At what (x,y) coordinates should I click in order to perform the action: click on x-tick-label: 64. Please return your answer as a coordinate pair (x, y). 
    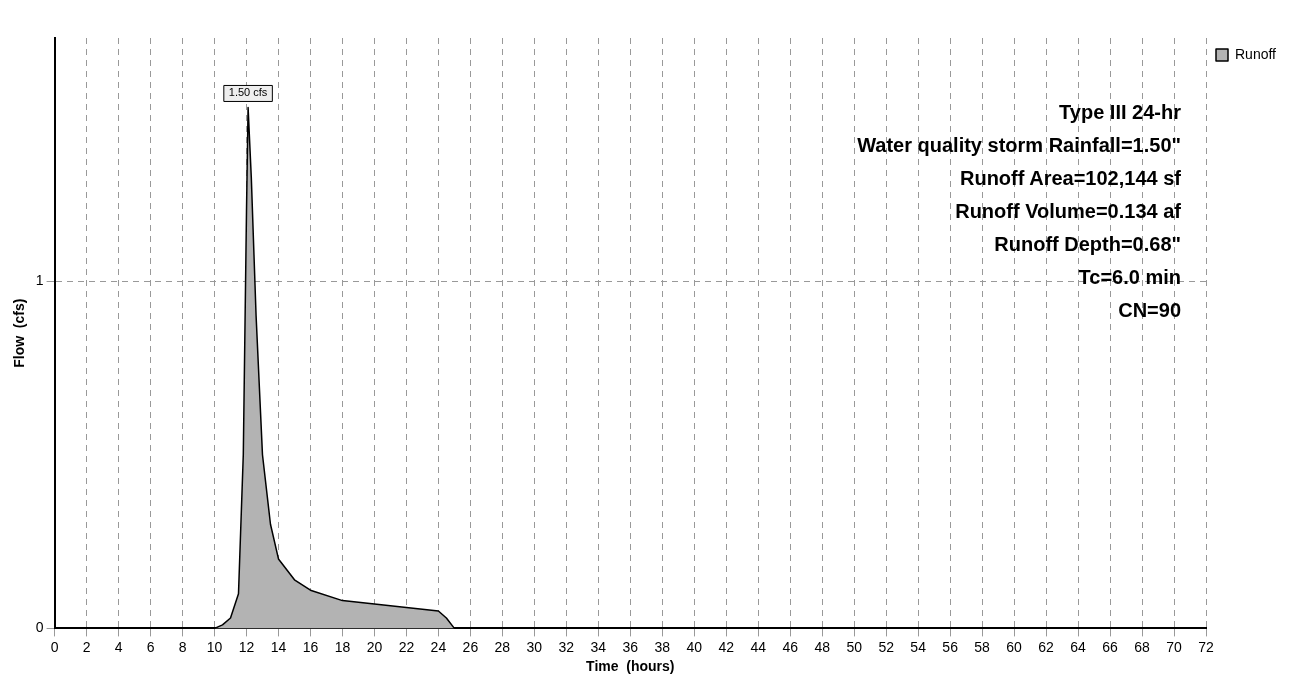
    Looking at the image, I should click on (1078, 646).